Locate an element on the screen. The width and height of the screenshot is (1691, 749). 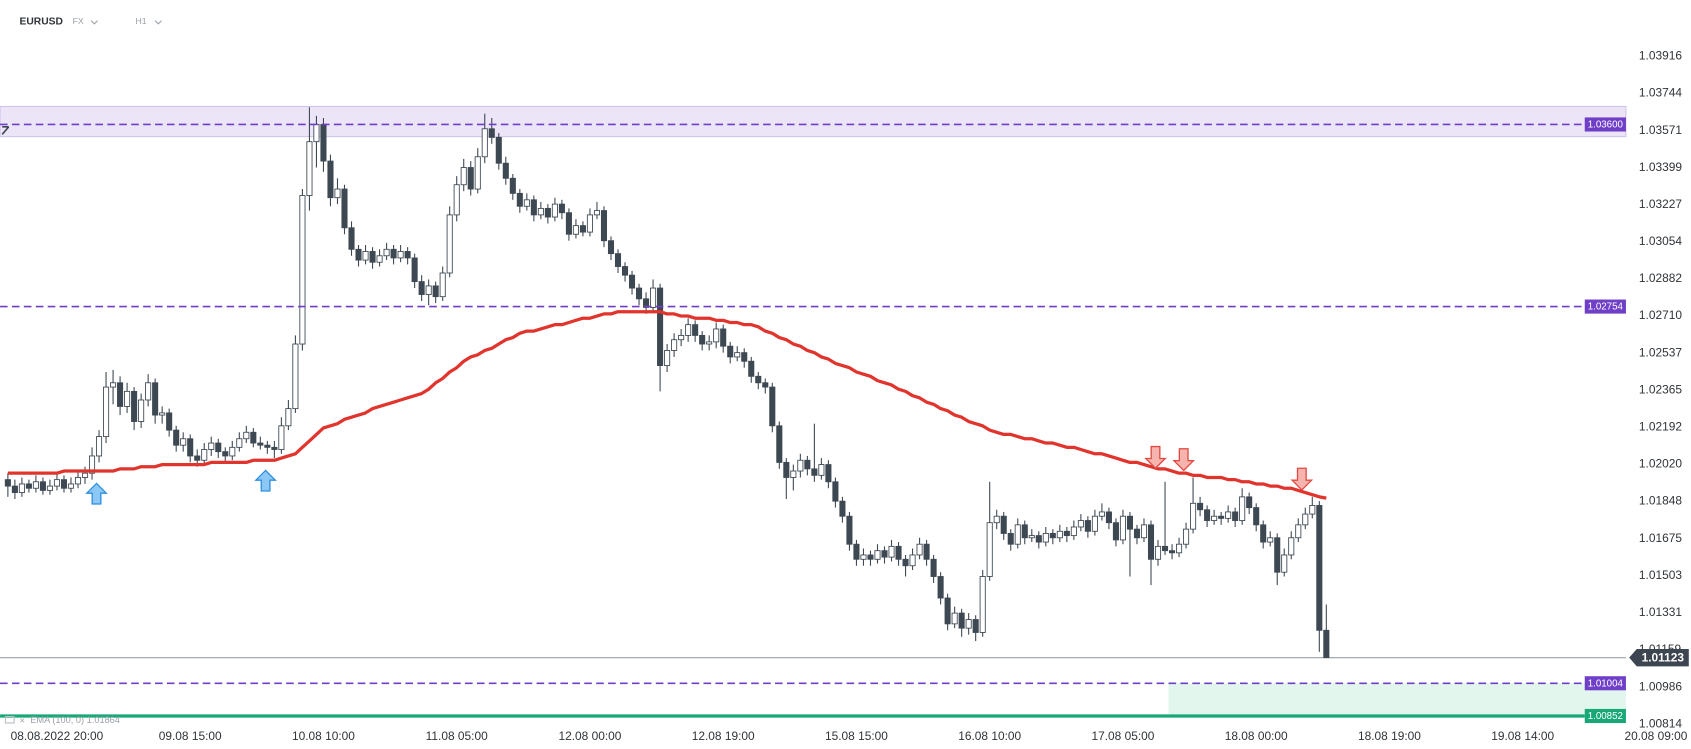
legend-text: EMA (100, 0) 1.01864 is located at coordinates (75, 720).